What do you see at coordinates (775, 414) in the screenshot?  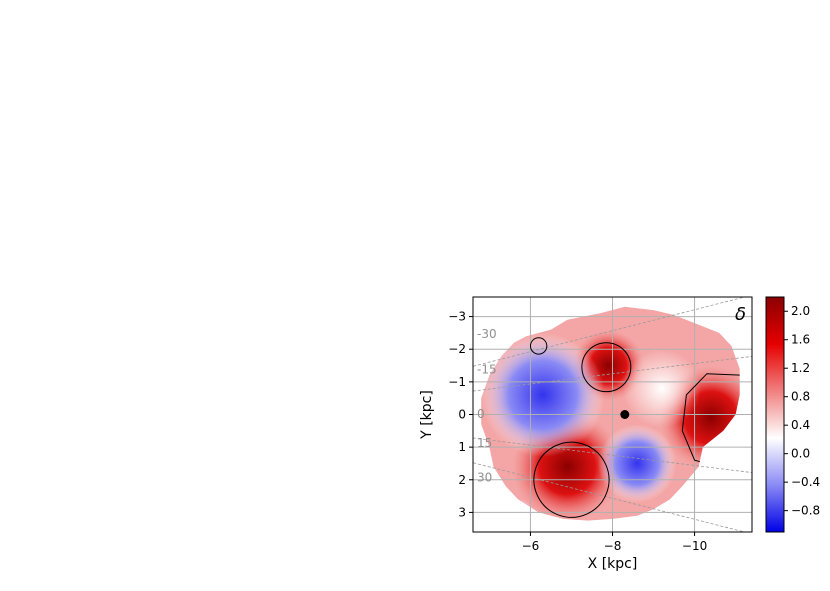 I see `colorbar` at bounding box center [775, 414].